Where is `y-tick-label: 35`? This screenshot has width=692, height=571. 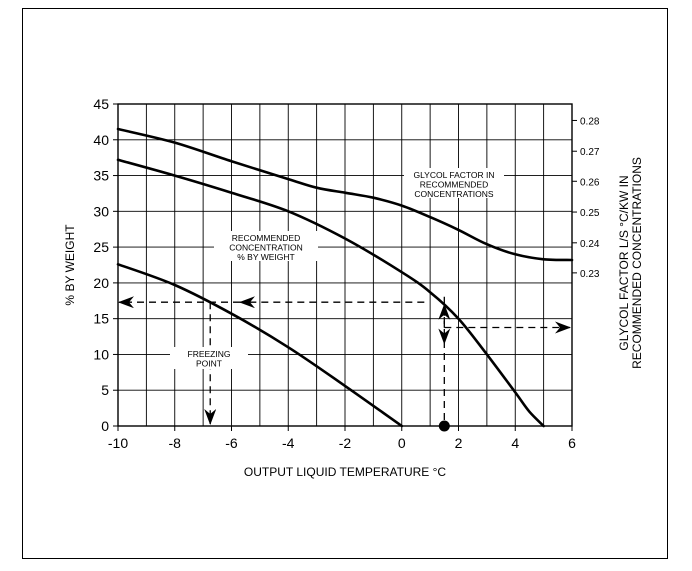
y-tick-label: 35 is located at coordinates (101, 176).